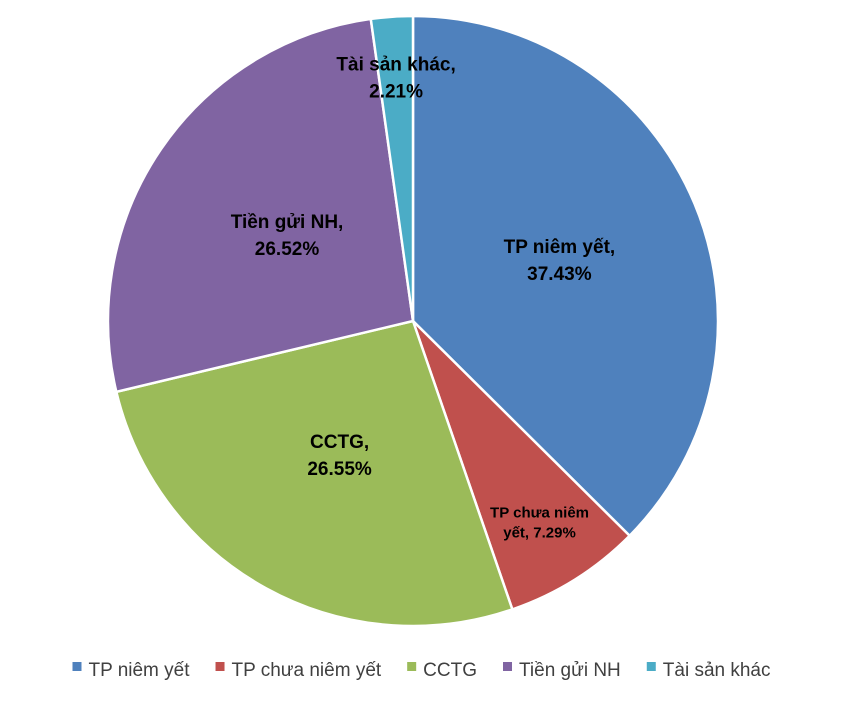  I want to click on slice-label-1-line-2: 37.43%, so click(559, 274).